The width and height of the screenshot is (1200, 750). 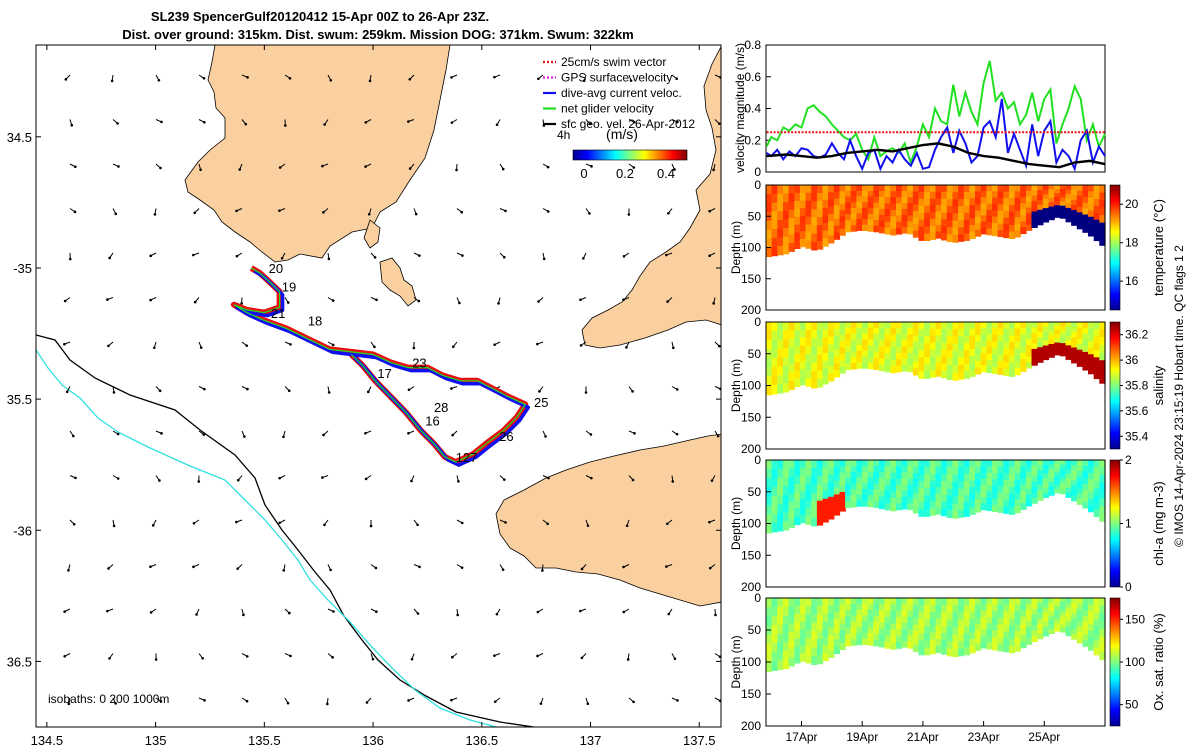 What do you see at coordinates (755, 354) in the screenshot?
I see `section-ytick-label: 50` at bounding box center [755, 354].